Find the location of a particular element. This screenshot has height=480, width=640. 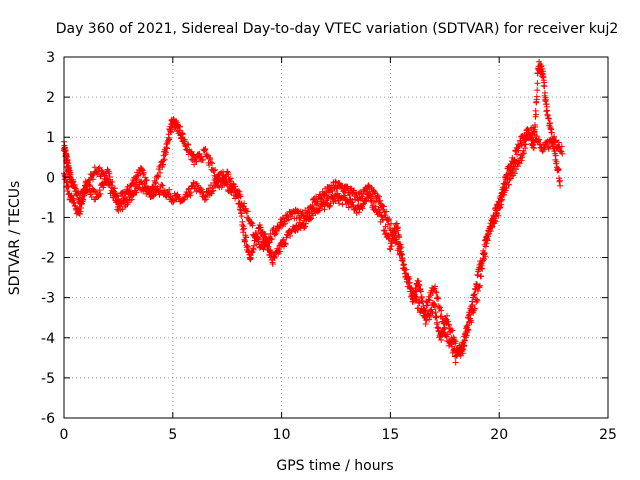

y-tick-label: -5 is located at coordinates (48, 379).